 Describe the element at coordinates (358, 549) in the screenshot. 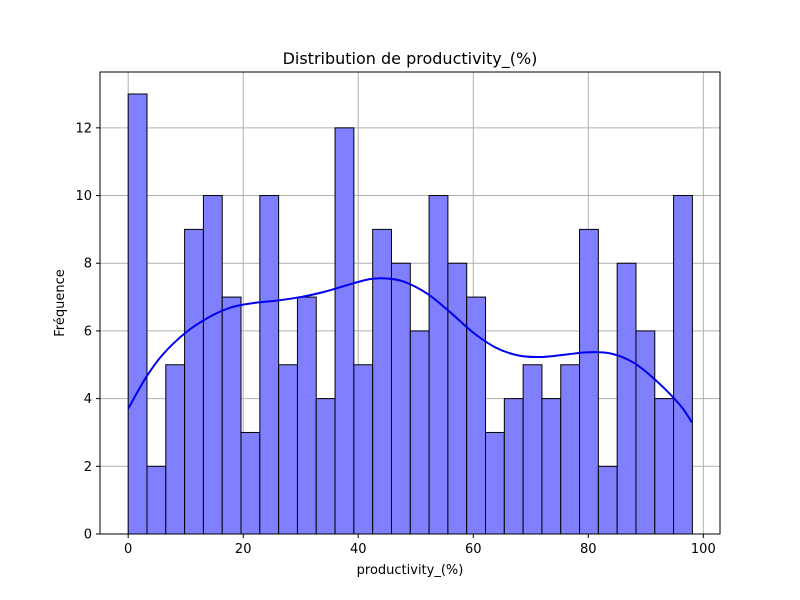

I see `x-tick-label: 40` at that location.